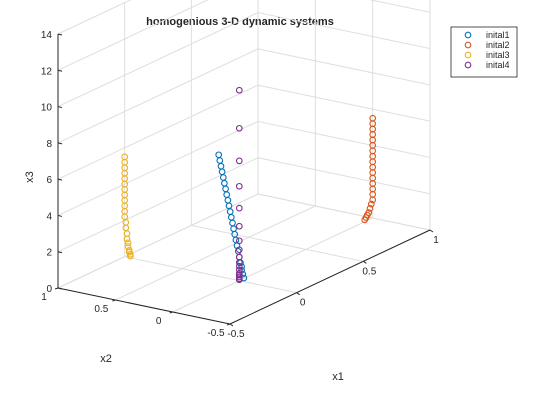 The image size is (560, 420). What do you see at coordinates (498, 45) in the screenshot?
I see `legend-label: inital2` at bounding box center [498, 45].